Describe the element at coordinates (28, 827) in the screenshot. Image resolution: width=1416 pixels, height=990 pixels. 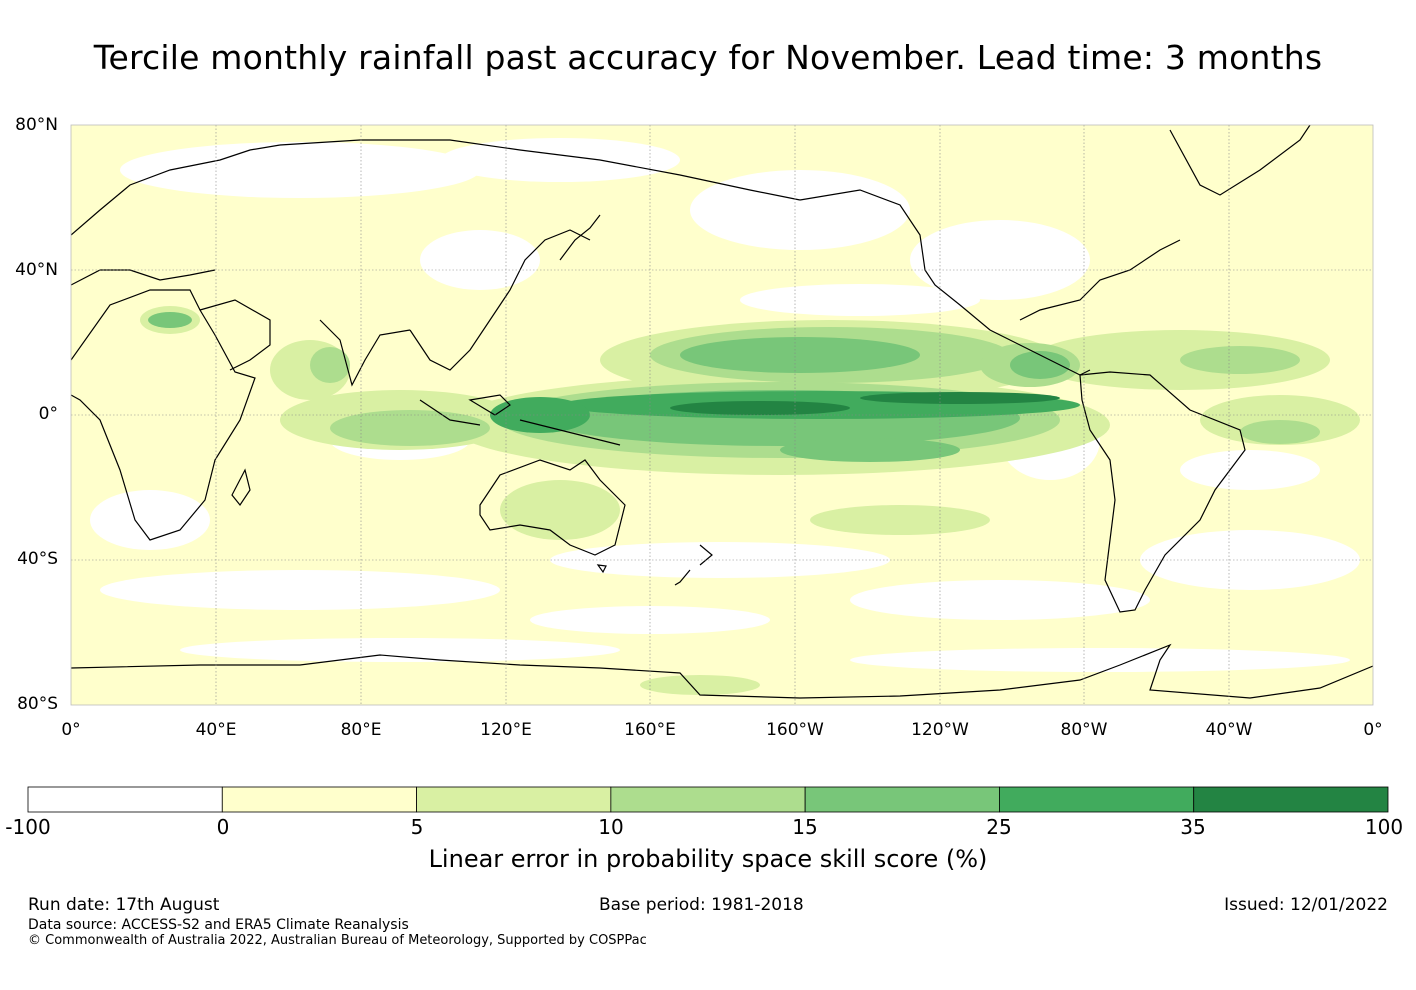
I see `colorbar-tick: -100` at that location.